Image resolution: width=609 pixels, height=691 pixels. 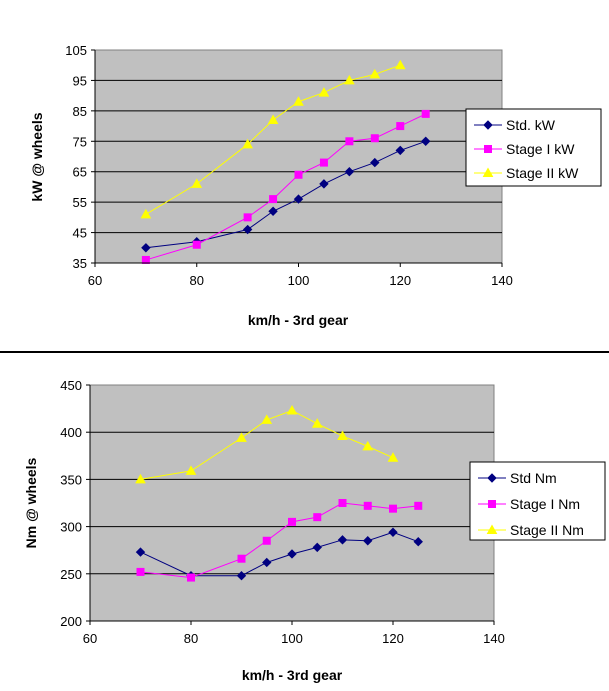 I want to click on legend-label: Stage II Nm, so click(x=547, y=530).